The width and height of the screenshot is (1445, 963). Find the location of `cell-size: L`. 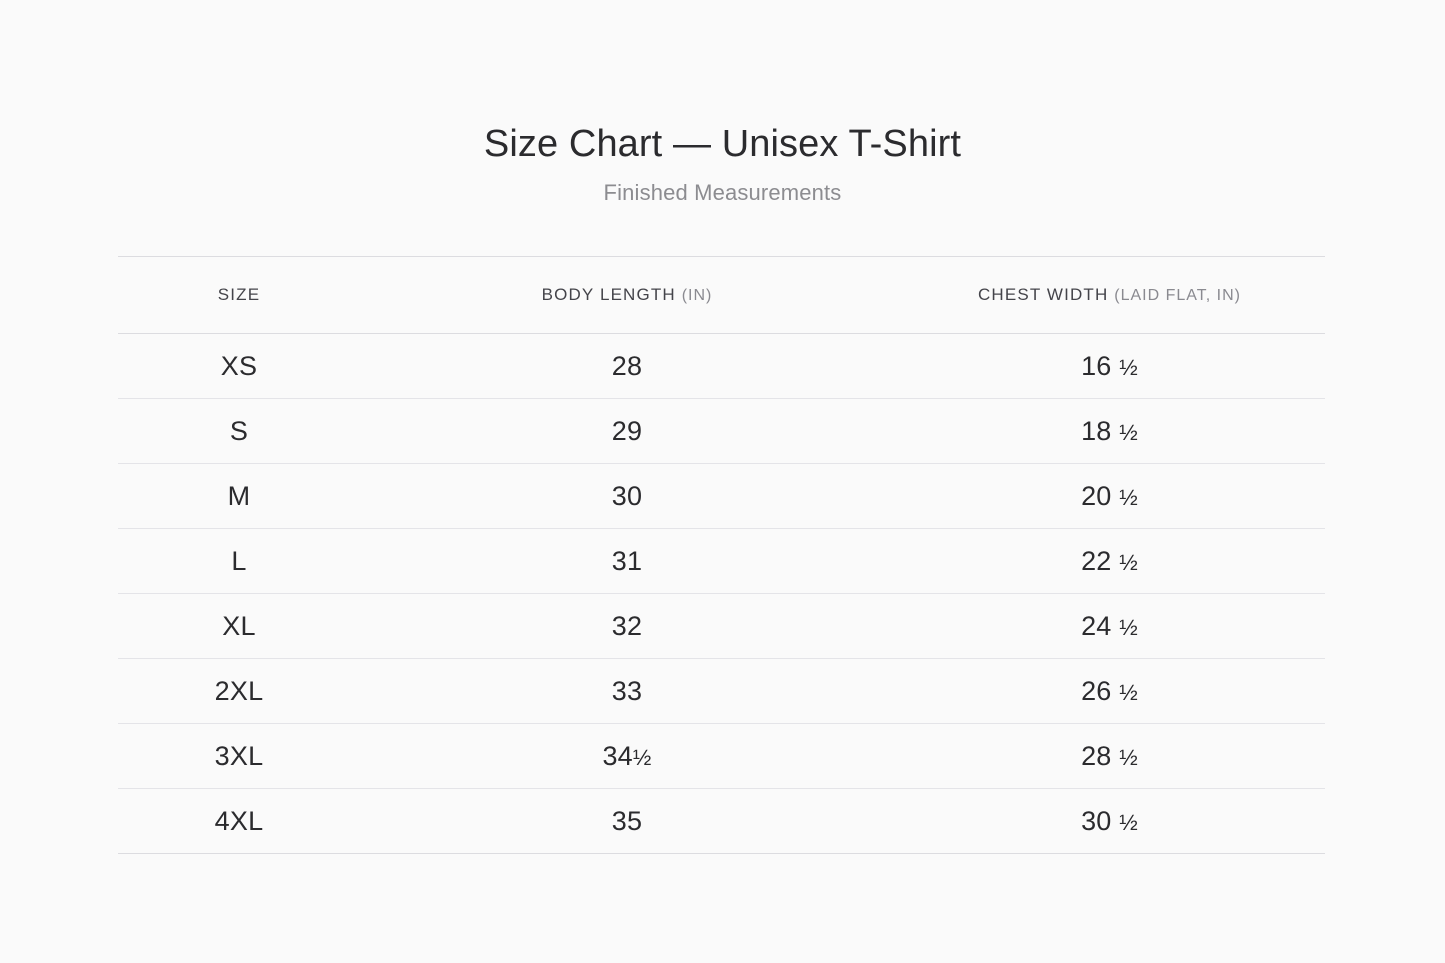

cell-size: L is located at coordinates (239, 561).